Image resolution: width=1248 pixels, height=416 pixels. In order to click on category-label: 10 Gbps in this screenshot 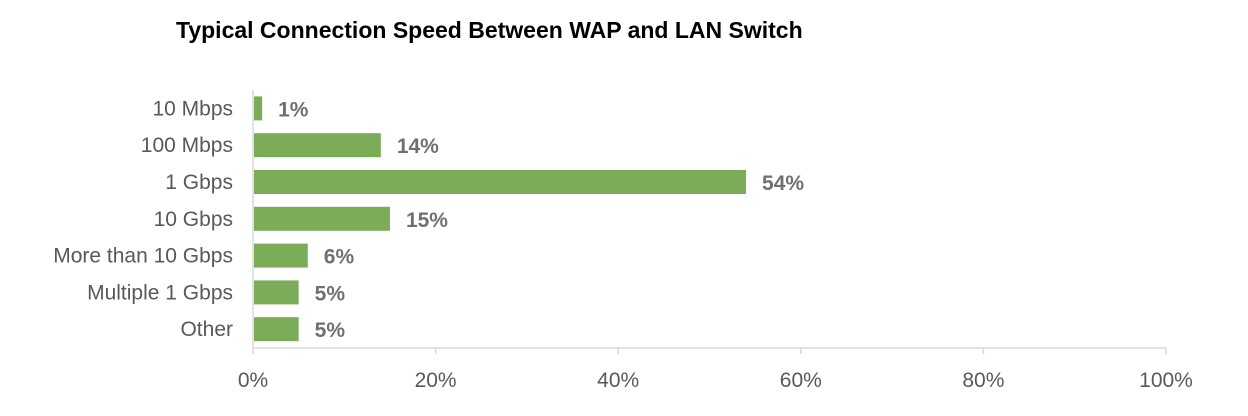, I will do `click(193, 219)`.